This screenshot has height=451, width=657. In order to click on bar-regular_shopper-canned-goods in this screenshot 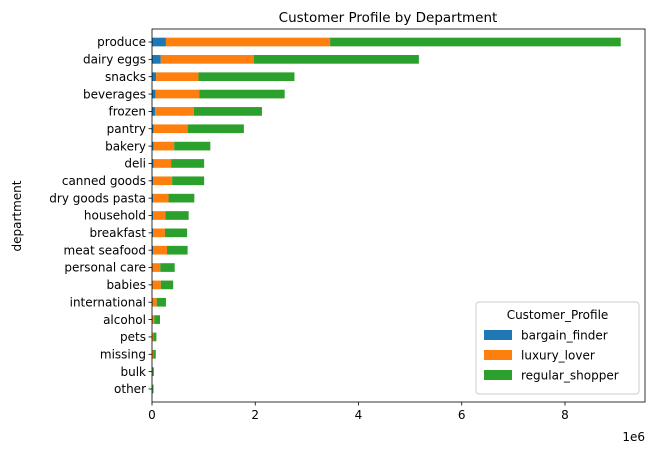, I will do `click(188, 181)`.